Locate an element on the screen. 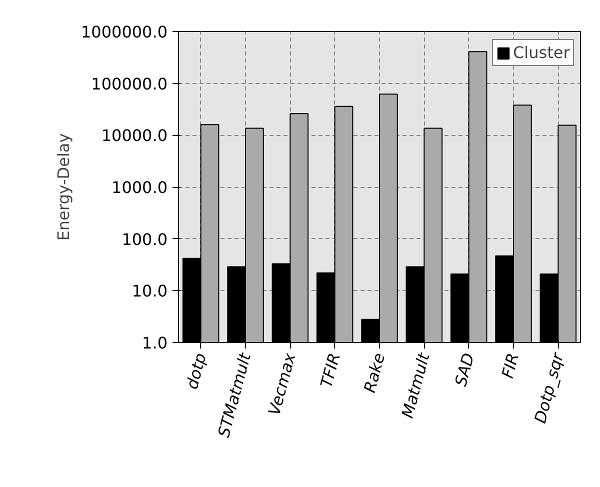  y-tick-label: 10000.0 is located at coordinates (134, 136).